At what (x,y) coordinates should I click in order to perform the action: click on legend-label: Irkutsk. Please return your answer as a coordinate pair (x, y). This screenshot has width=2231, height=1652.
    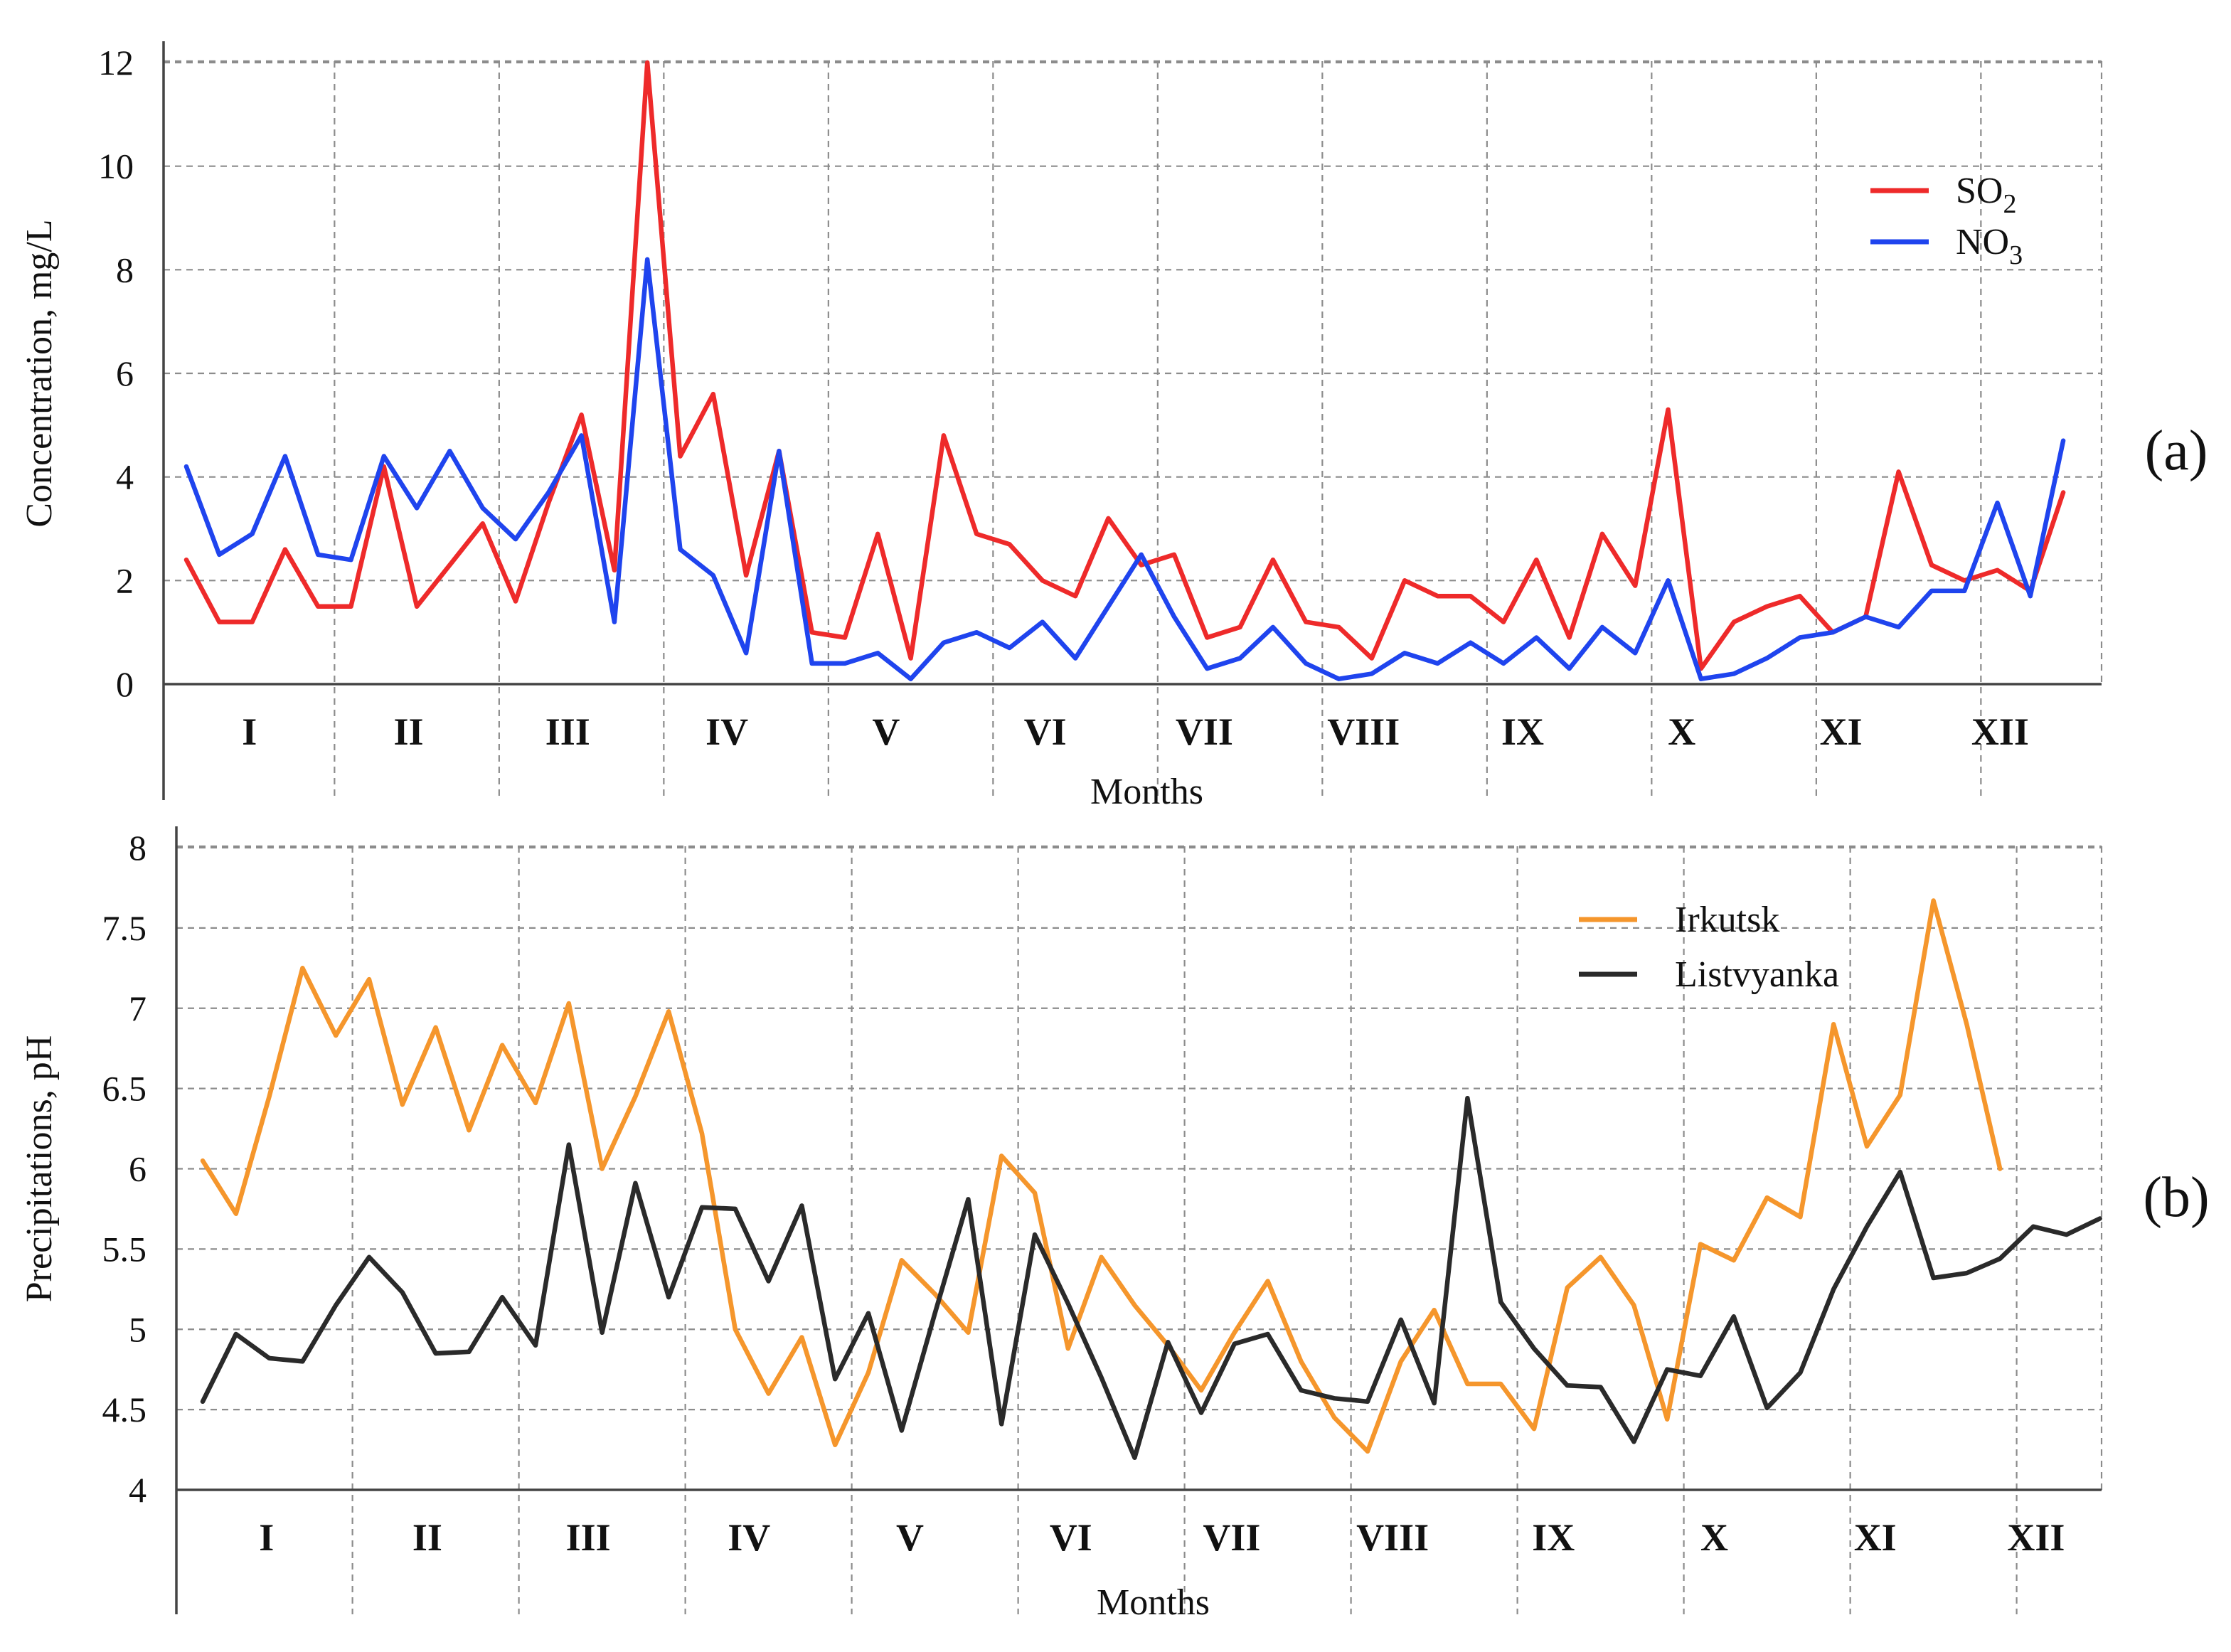
    Looking at the image, I should click on (1727, 920).